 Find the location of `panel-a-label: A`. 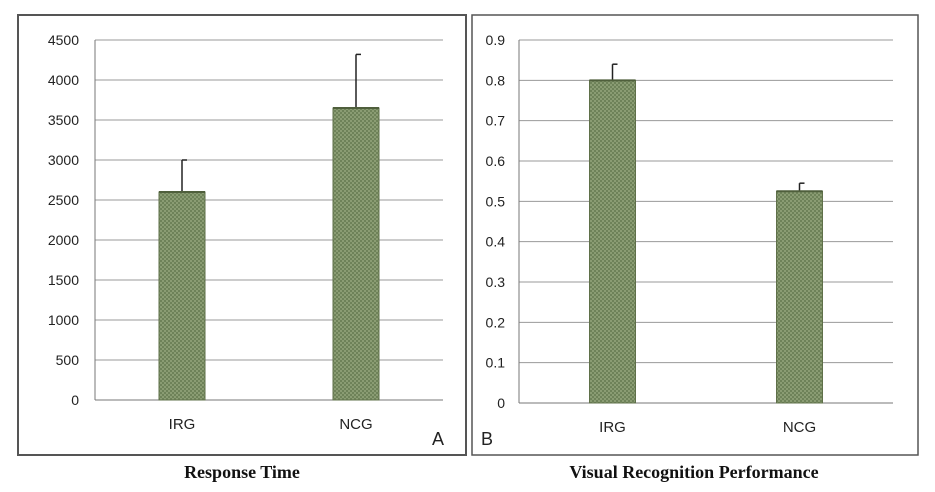

panel-a-label: A is located at coordinates (438, 439).